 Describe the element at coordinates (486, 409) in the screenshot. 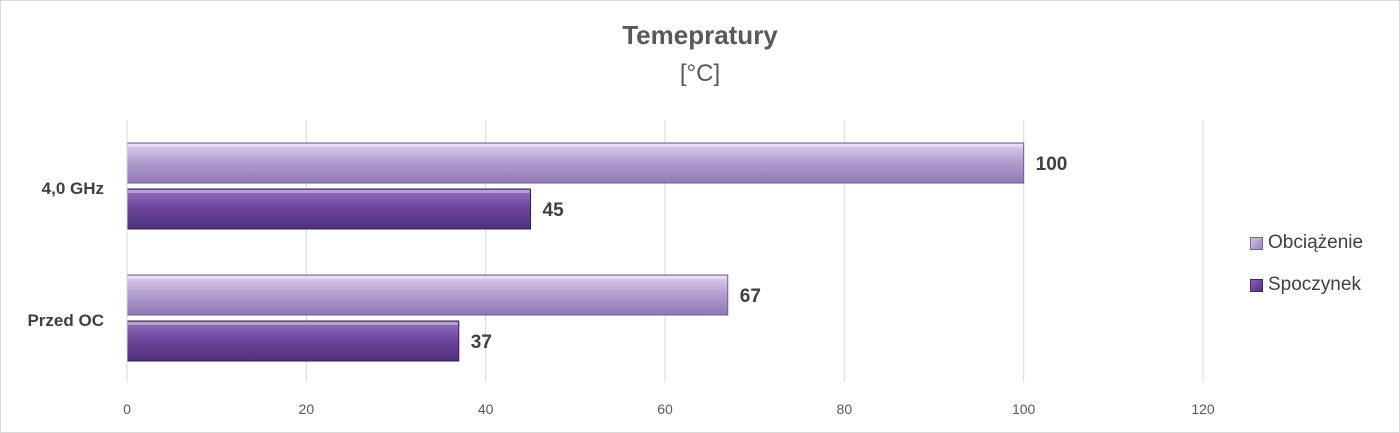

I see `x-tick-label-40: 40` at that location.